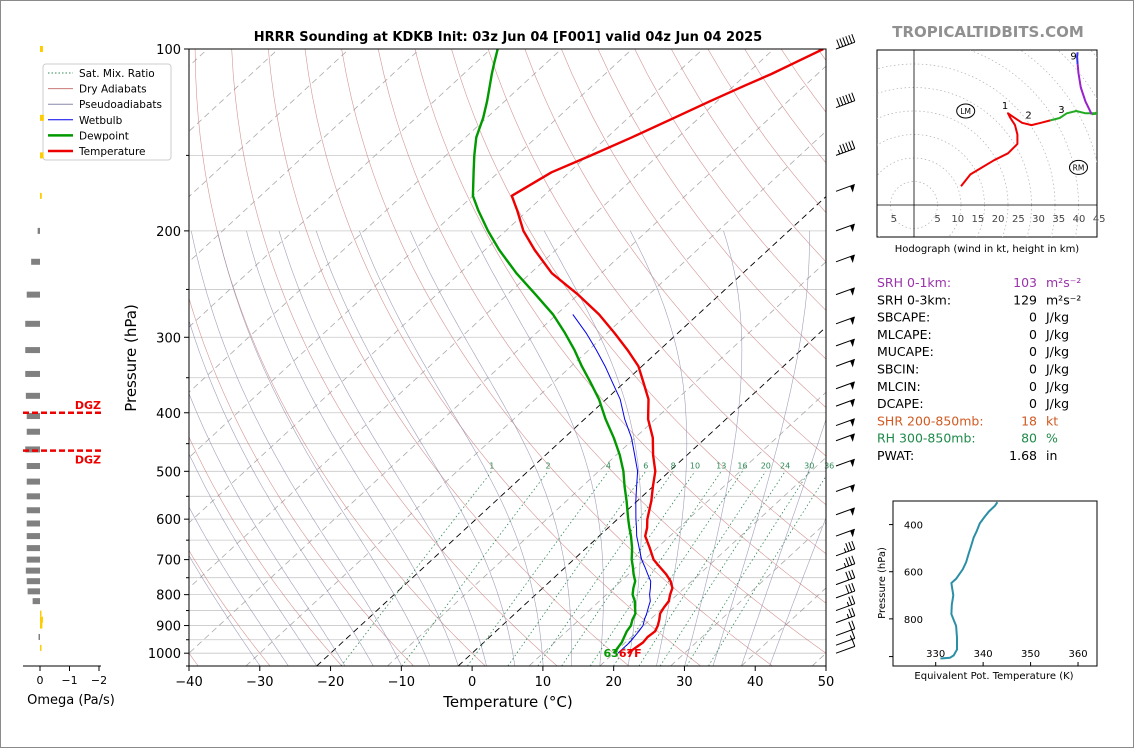 This screenshot has width=1134, height=748. Describe the element at coordinates (937, 219) in the screenshot. I see `hodograph-ring-label: 5` at that location.